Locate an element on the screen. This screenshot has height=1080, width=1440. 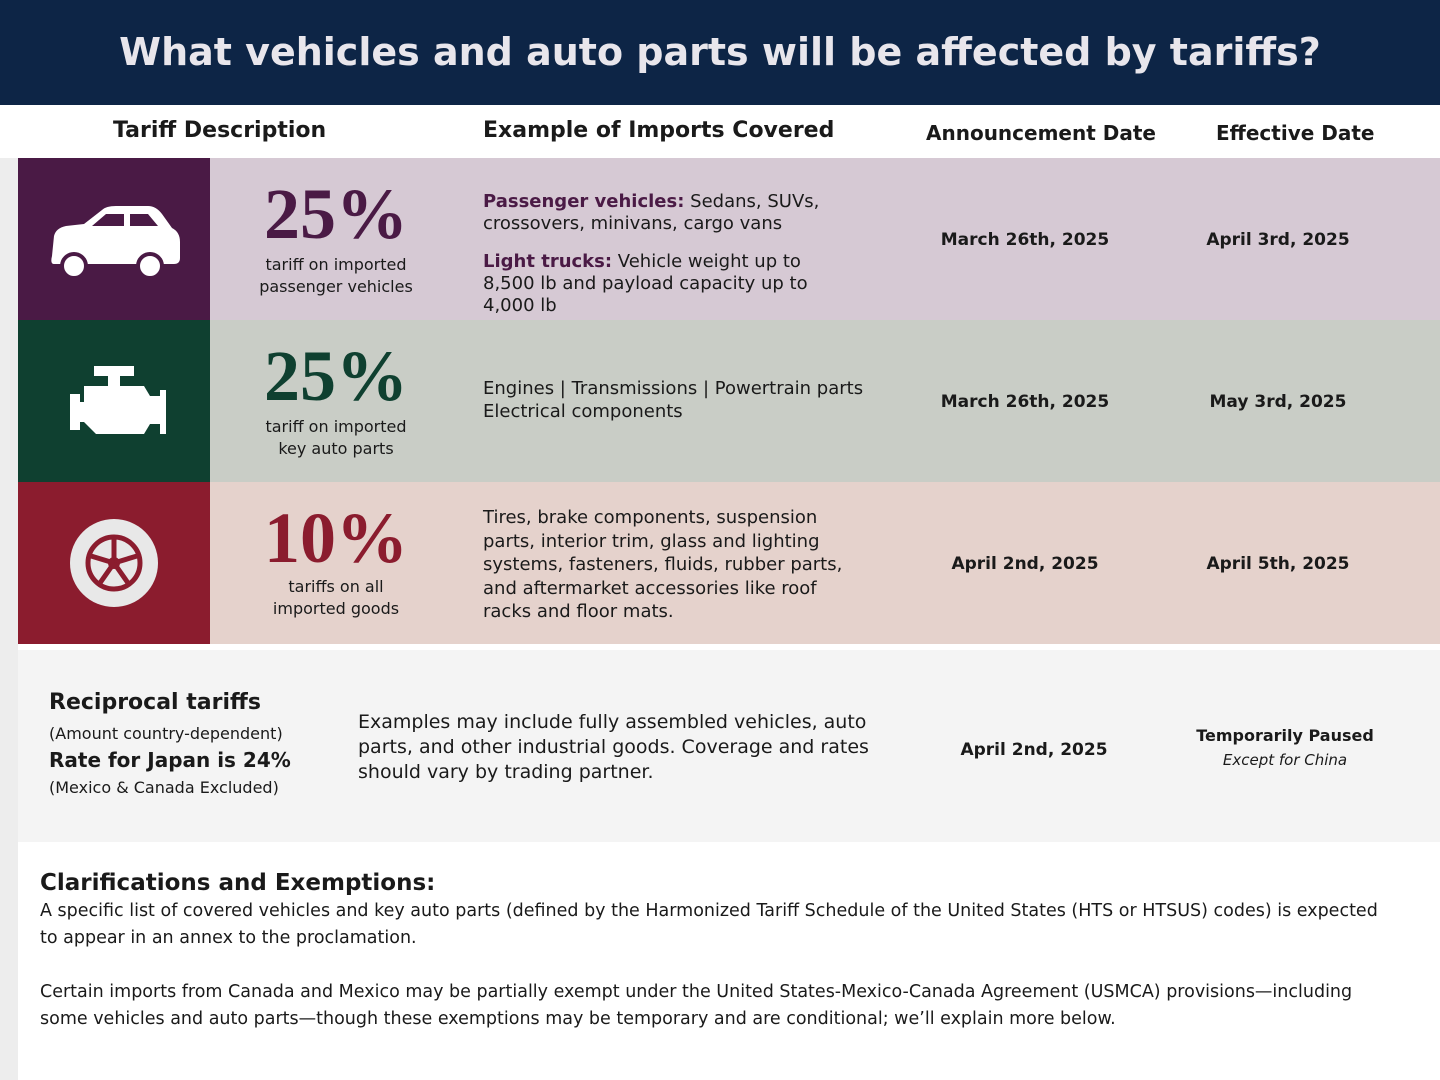
example: Electrical components is located at coordinates (583, 411).